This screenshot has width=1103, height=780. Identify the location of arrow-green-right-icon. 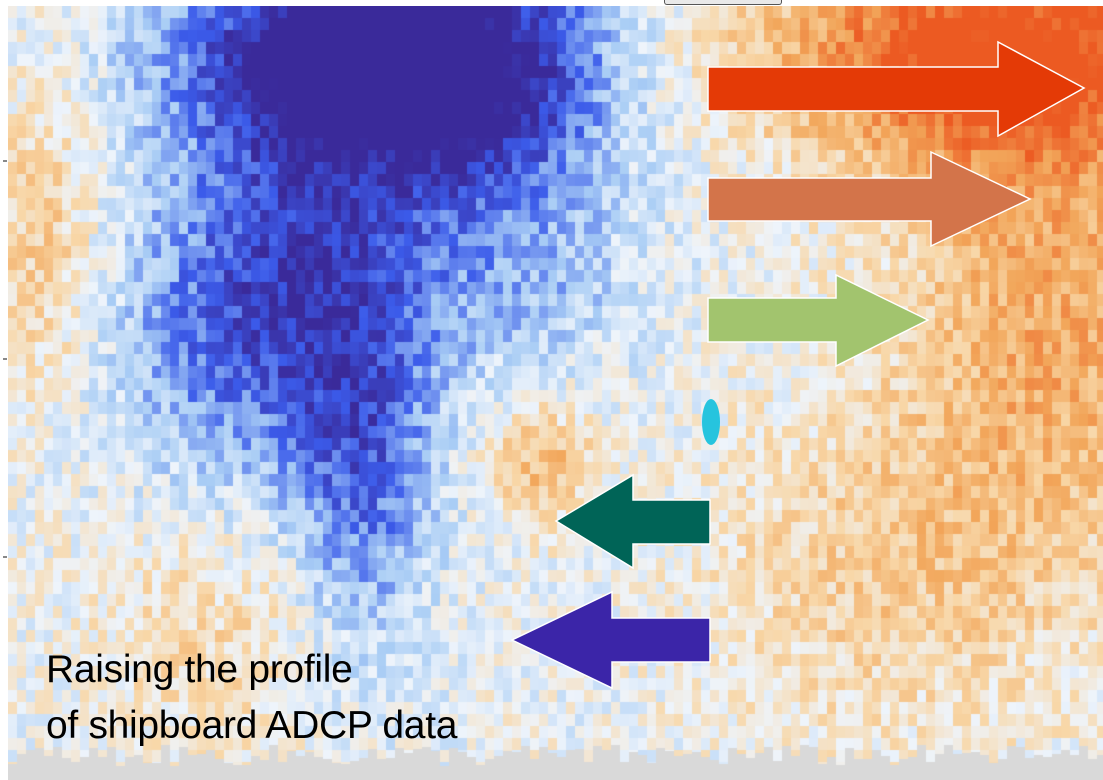
(818, 320).